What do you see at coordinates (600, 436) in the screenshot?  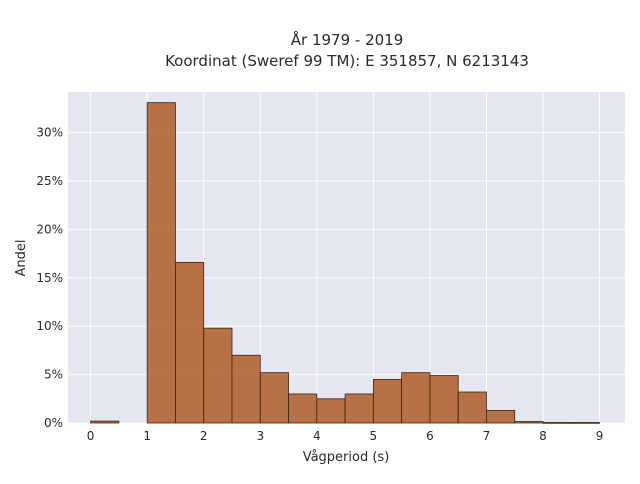 I see `x-tick-label: 9` at bounding box center [600, 436].